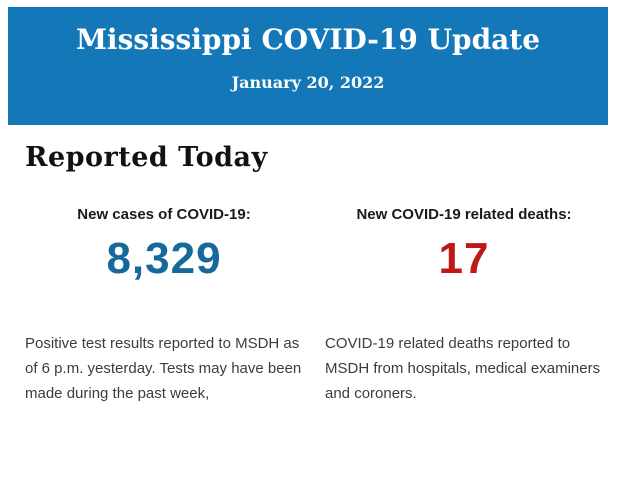 This screenshot has height=483, width=620. What do you see at coordinates (164, 258) in the screenshot?
I see `new-cases-value: 8,329` at bounding box center [164, 258].